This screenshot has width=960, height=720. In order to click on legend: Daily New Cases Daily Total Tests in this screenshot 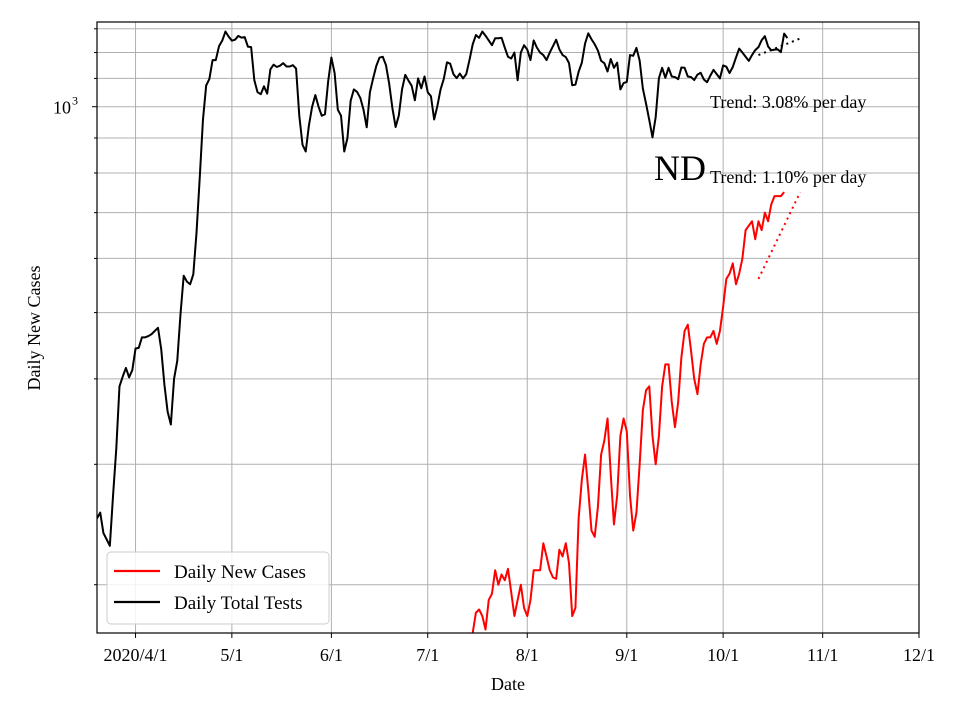, I will do `click(218, 588)`.